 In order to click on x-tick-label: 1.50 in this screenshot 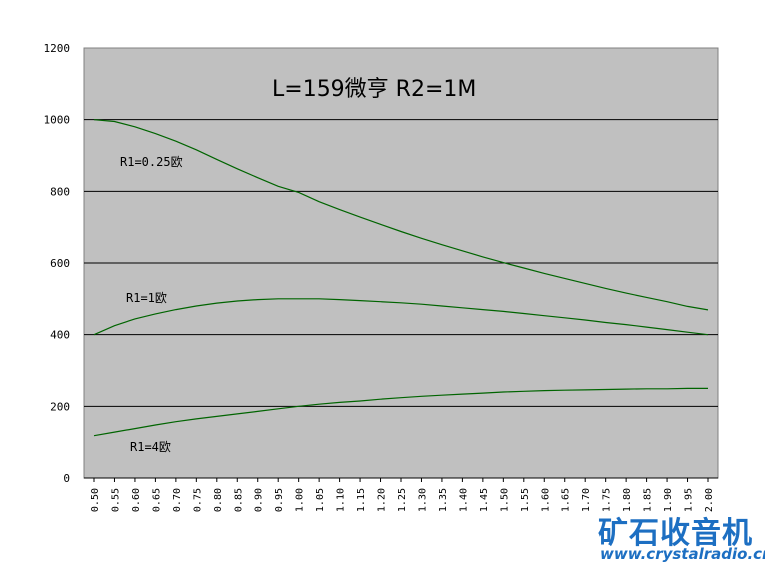, I will do `click(504, 500)`.